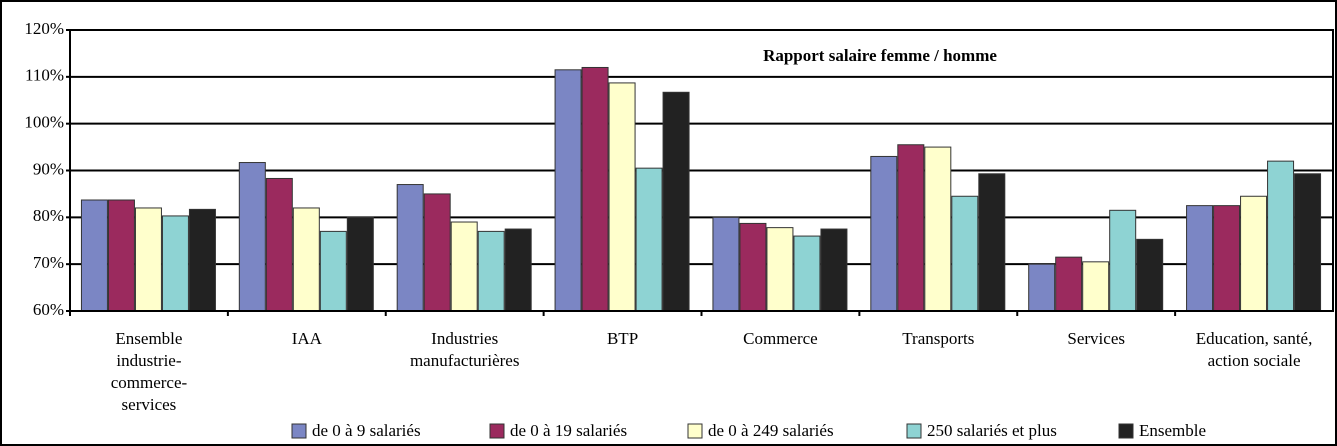 The image size is (1337, 446). Describe the element at coordinates (464, 349) in the screenshot. I see `x-tick-label: Industries manufacturières` at that location.